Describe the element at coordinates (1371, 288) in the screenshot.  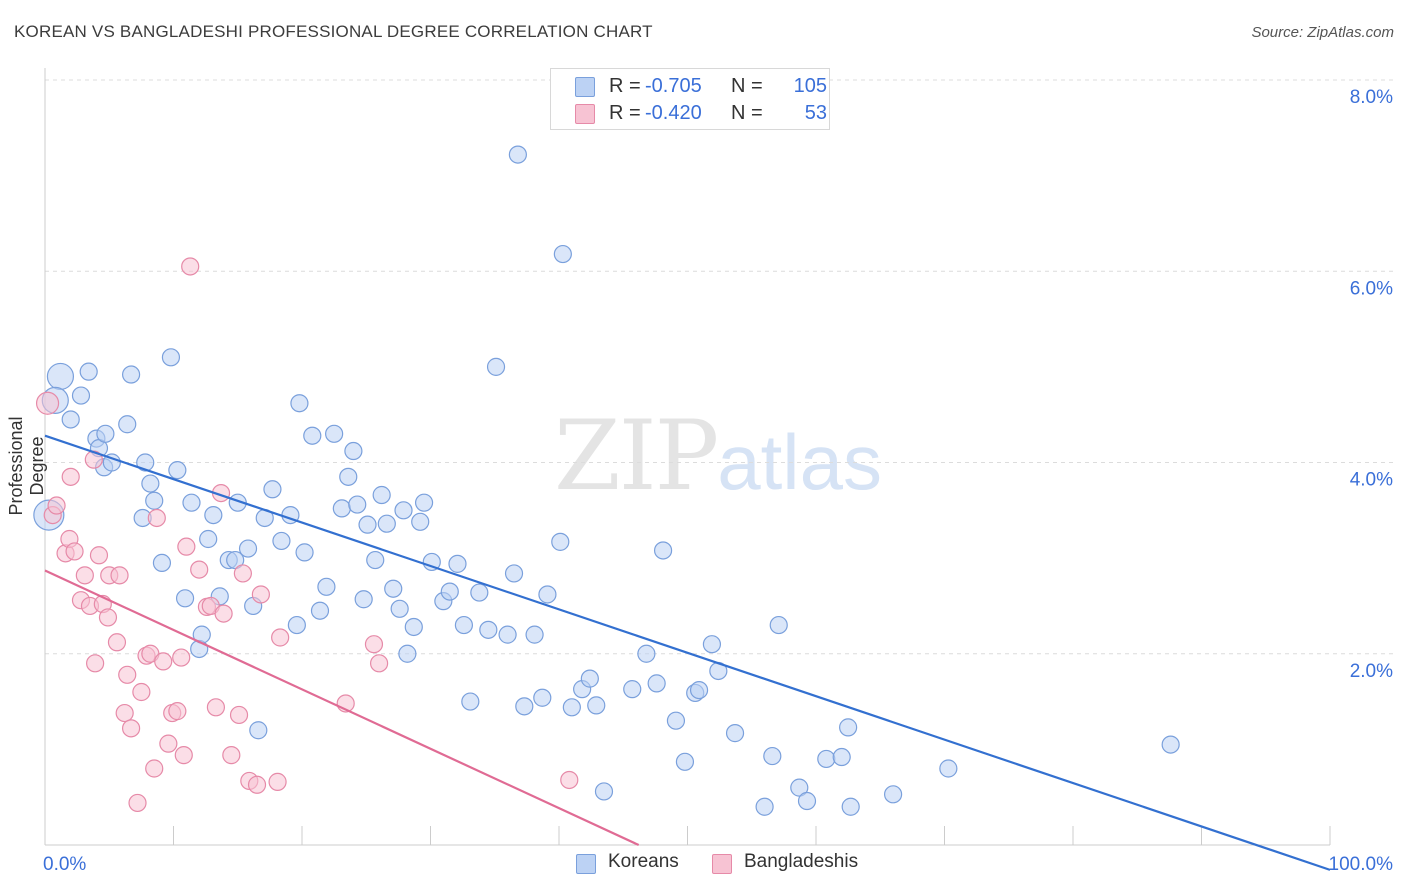
I see `y-tick-label: 6.0%` at that location.